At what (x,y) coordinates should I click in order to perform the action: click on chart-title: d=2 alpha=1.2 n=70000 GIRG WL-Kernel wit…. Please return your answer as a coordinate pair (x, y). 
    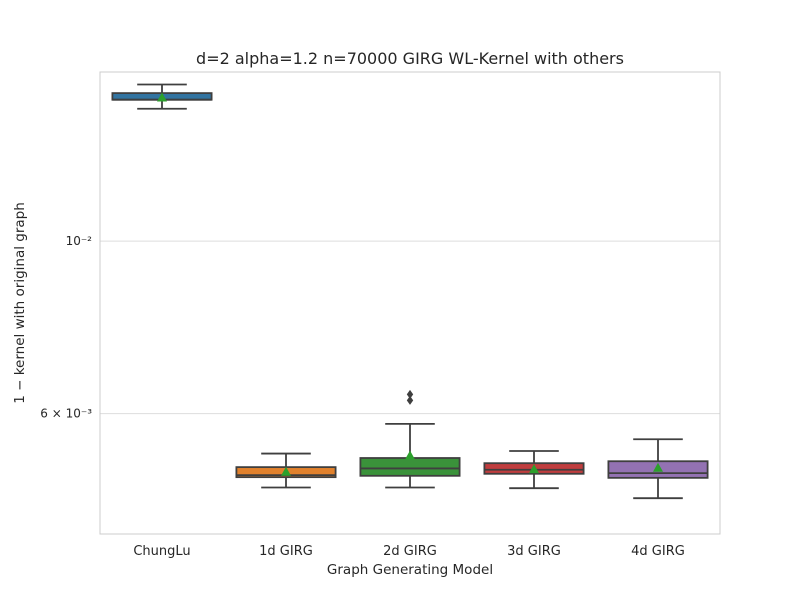
    Looking at the image, I should click on (410, 58).